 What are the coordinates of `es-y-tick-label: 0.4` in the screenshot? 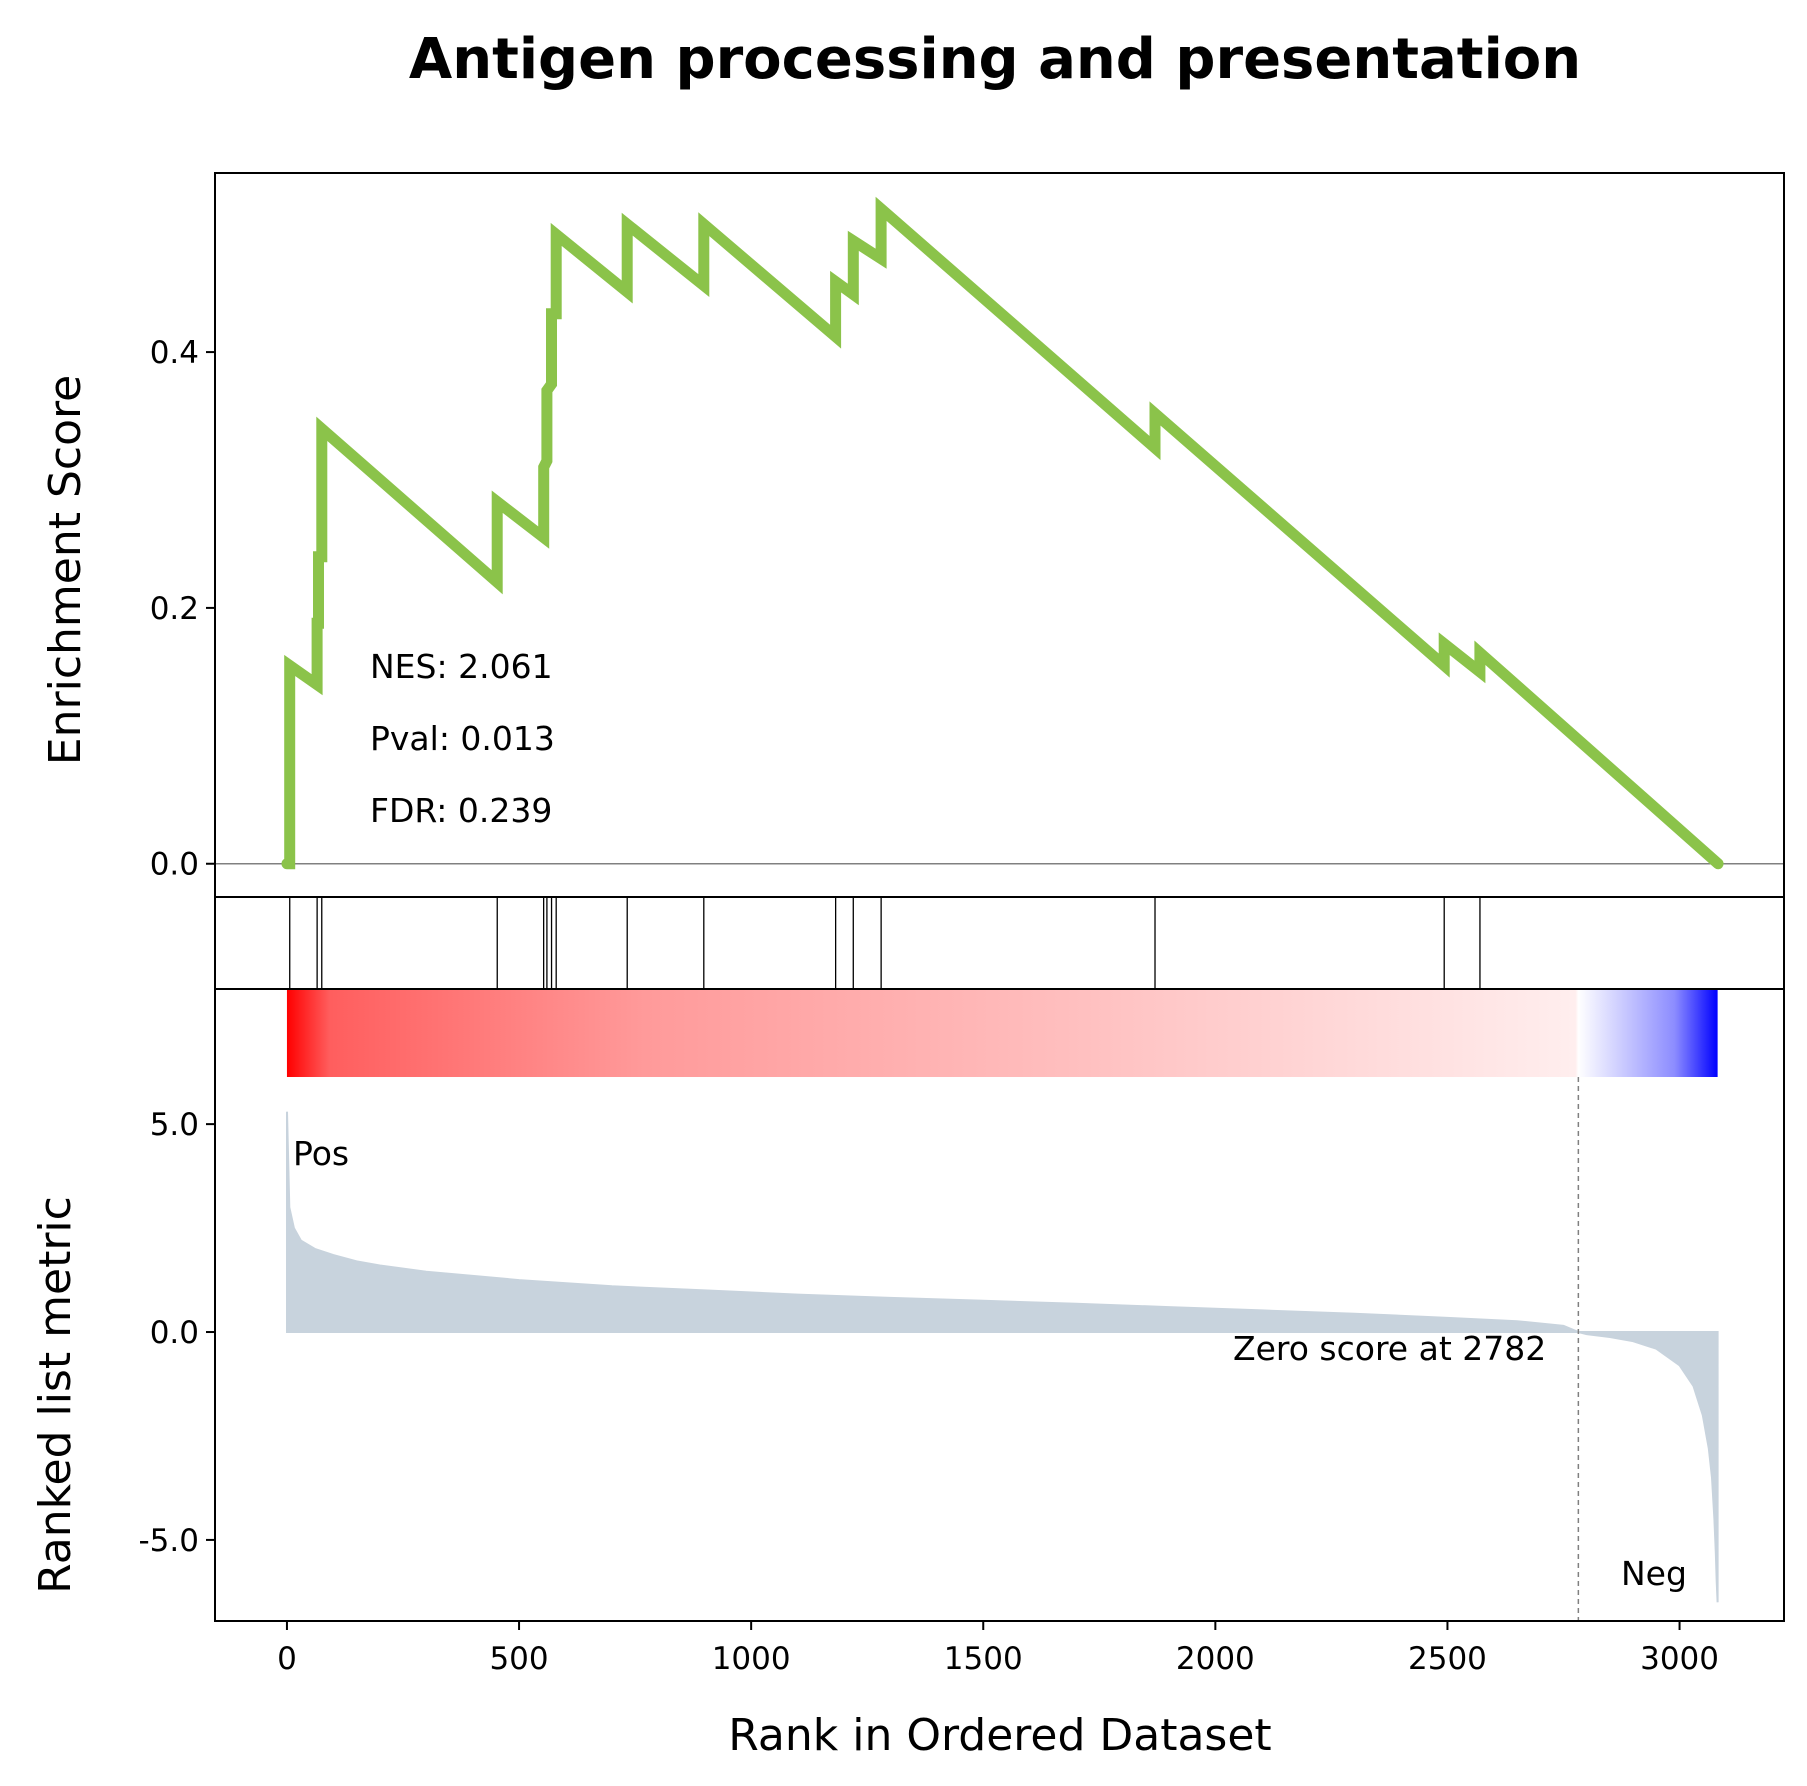 It's located at (174, 353).